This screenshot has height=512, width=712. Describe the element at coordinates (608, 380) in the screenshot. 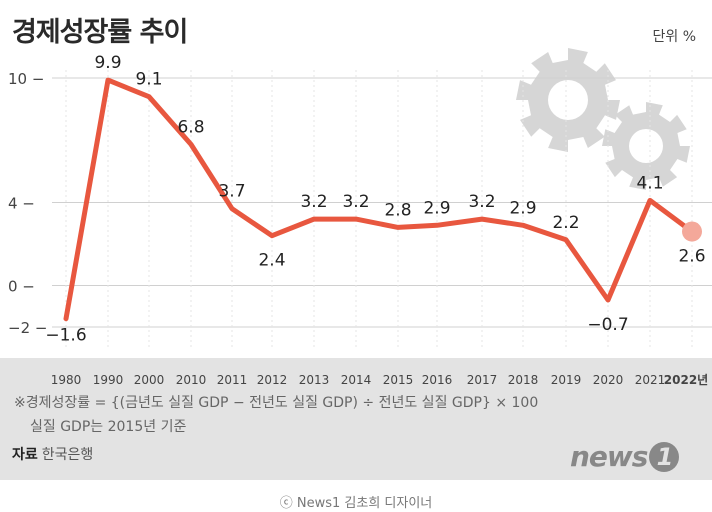

I see `x-tick-label: 2020` at that location.